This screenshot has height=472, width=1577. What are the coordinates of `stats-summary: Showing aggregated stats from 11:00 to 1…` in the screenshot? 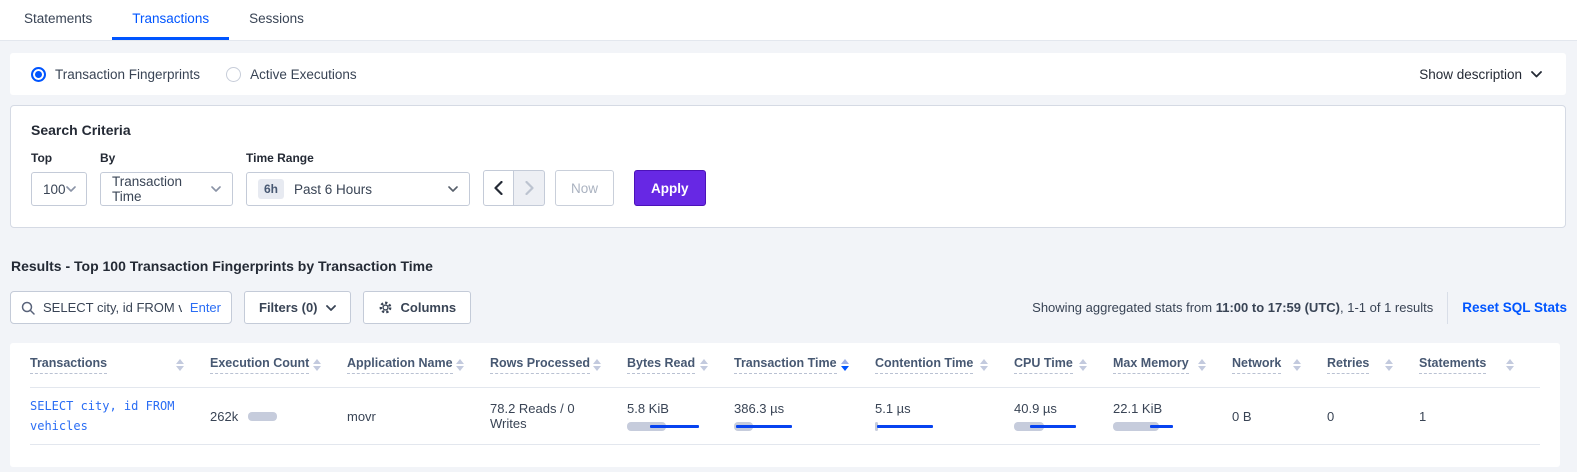 It's located at (1233, 307).